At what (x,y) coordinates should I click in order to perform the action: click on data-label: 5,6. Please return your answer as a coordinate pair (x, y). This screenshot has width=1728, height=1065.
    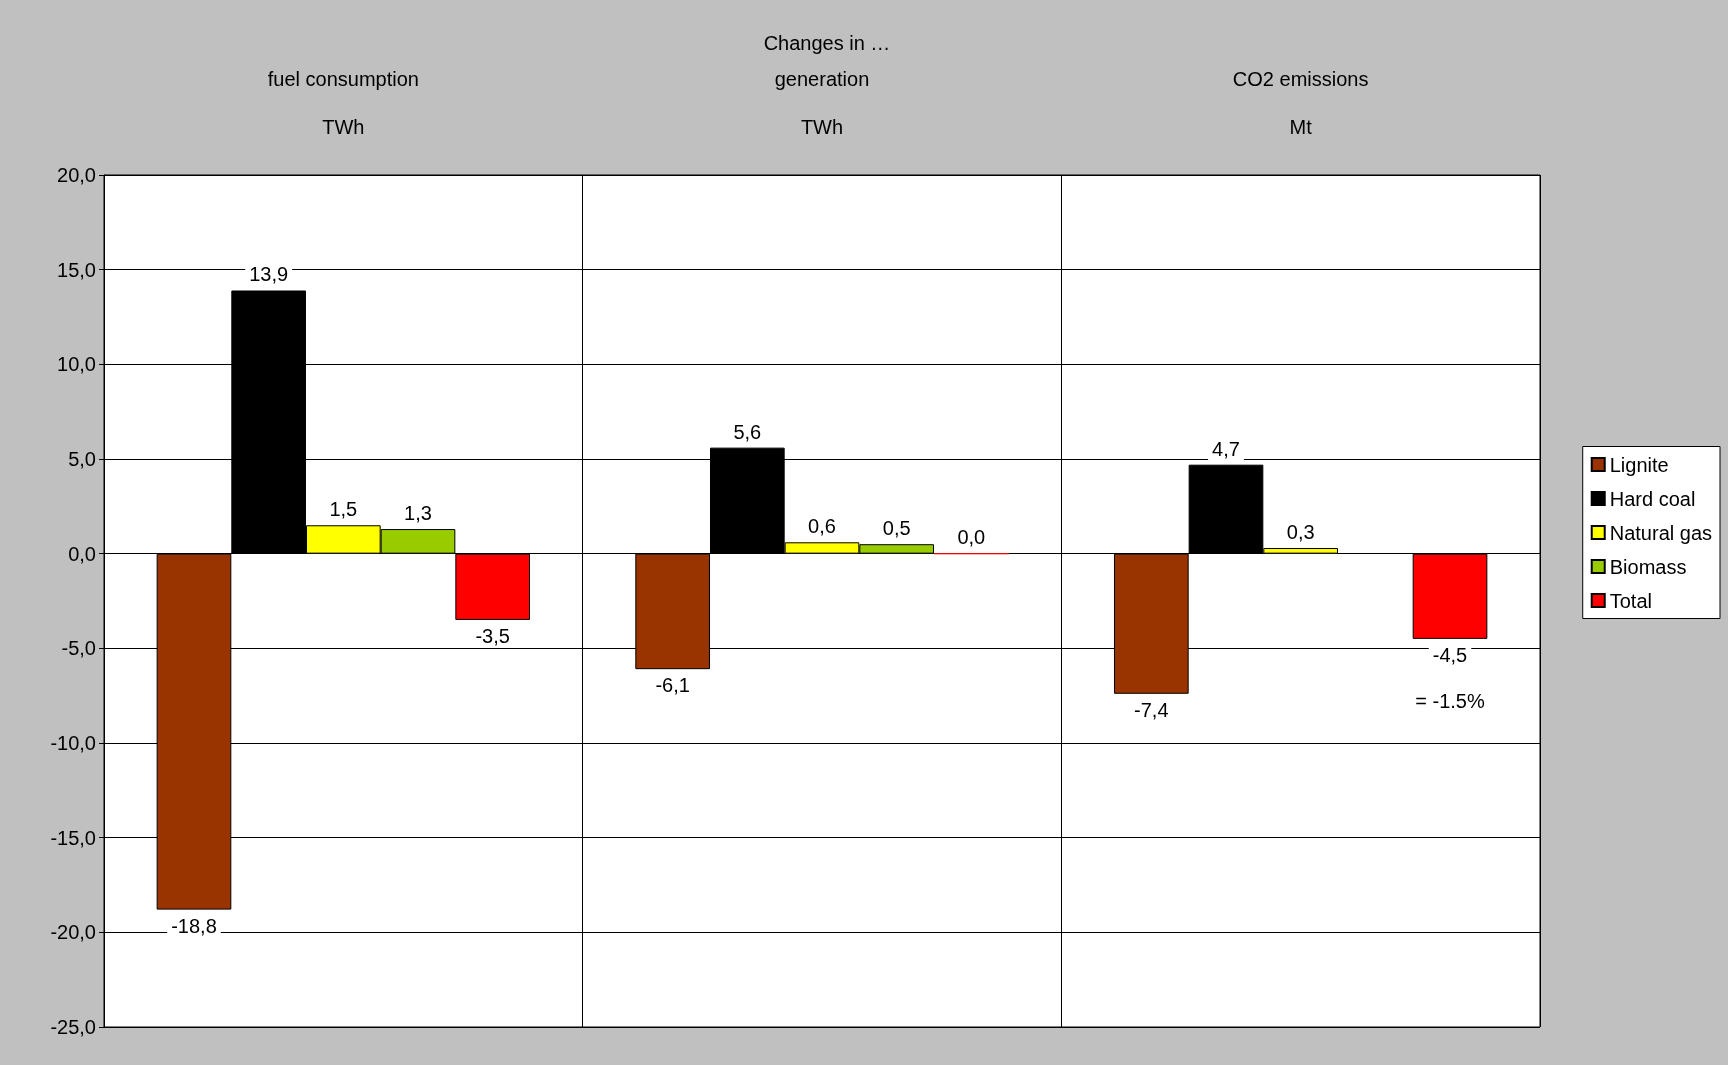
    Looking at the image, I should click on (747, 431).